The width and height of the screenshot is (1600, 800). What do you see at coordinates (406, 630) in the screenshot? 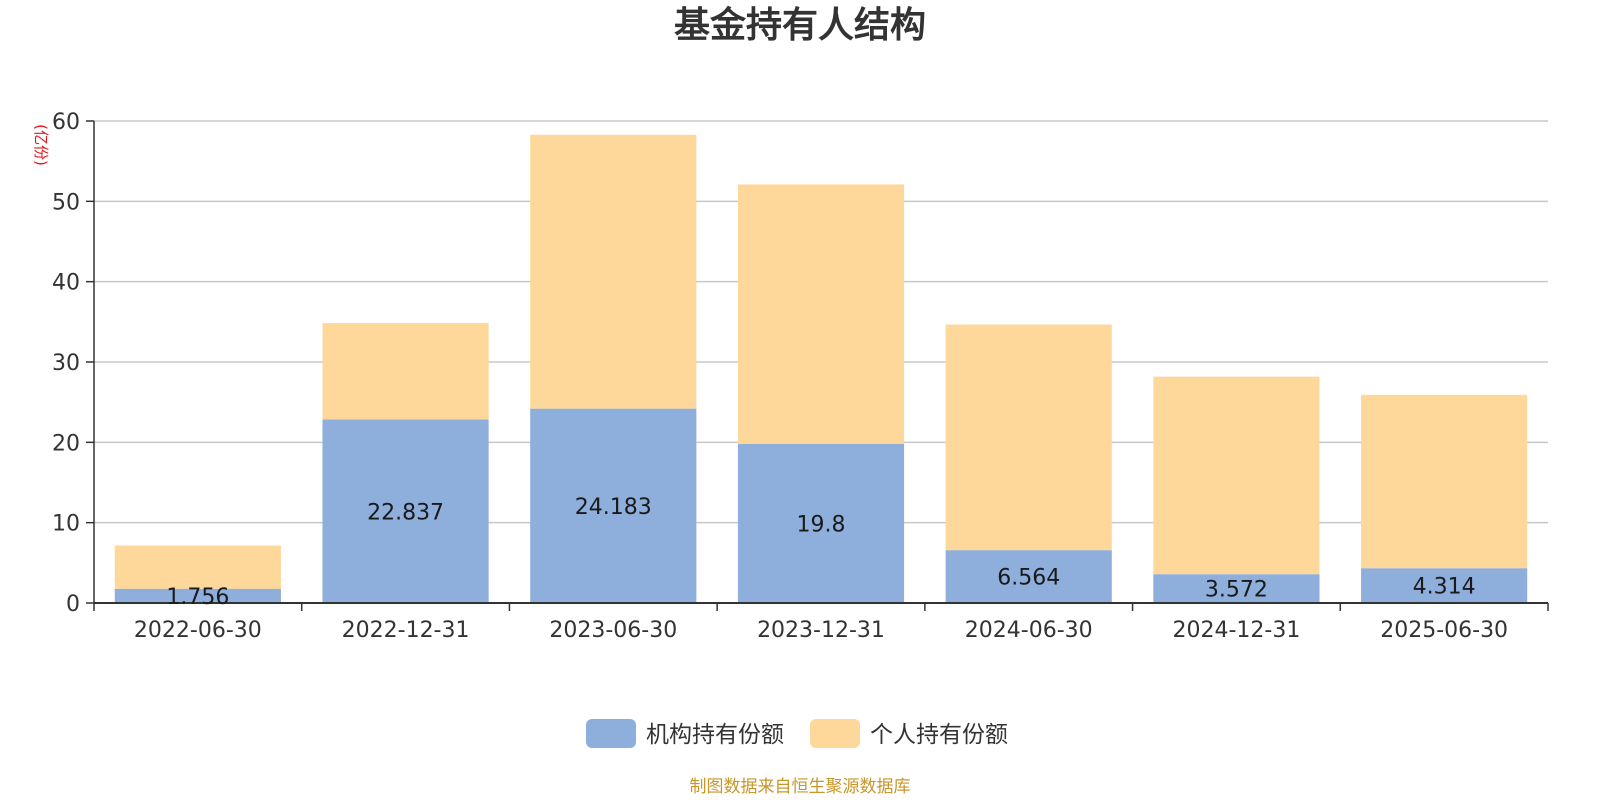
I see `x-tick-label: 2022-12-31` at bounding box center [406, 630].